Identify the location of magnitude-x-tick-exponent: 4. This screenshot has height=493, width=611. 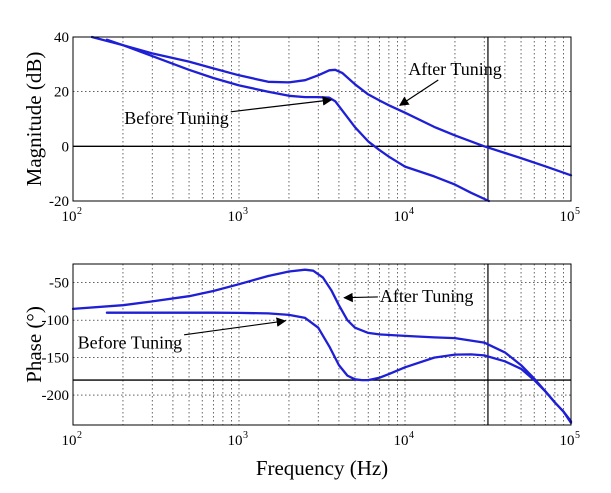
(411, 211).